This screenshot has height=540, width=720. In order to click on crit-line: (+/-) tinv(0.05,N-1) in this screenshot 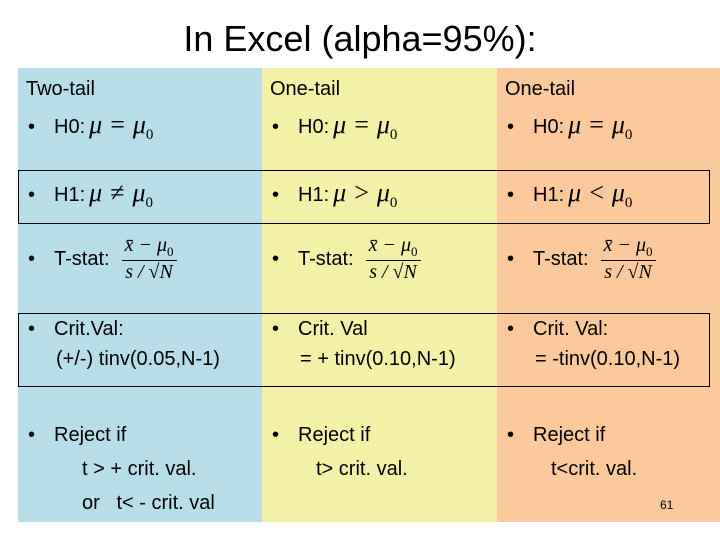, I will do `click(138, 359)`.